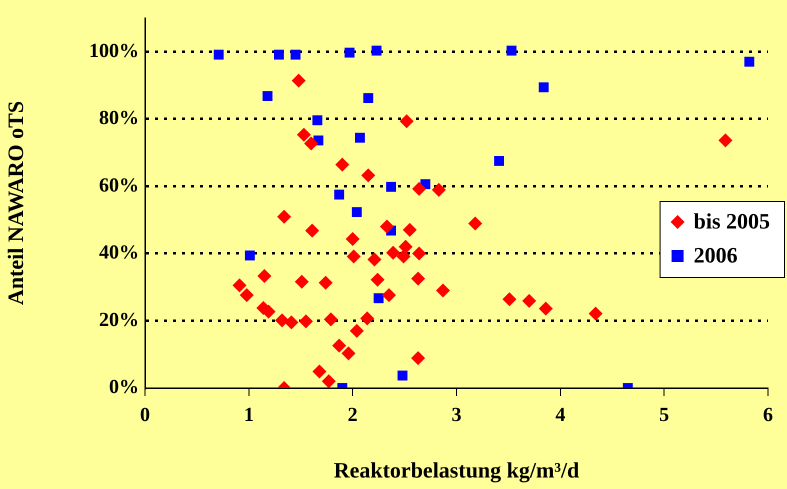 Image resolution: width=787 pixels, height=489 pixels. What do you see at coordinates (119, 253) in the screenshot?
I see `y-tick-label: 40%` at bounding box center [119, 253].